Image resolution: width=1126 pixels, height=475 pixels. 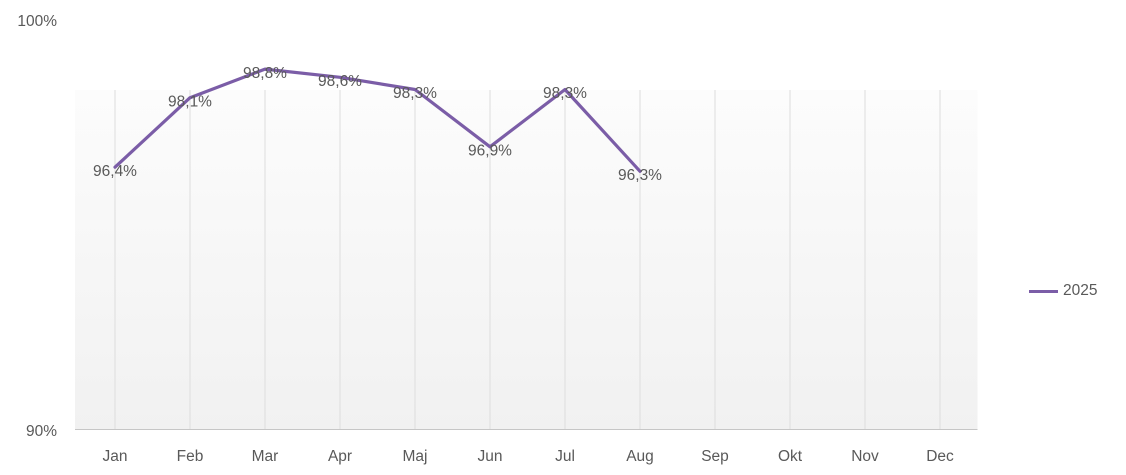 I want to click on data-label: 98,6%, so click(x=340, y=81).